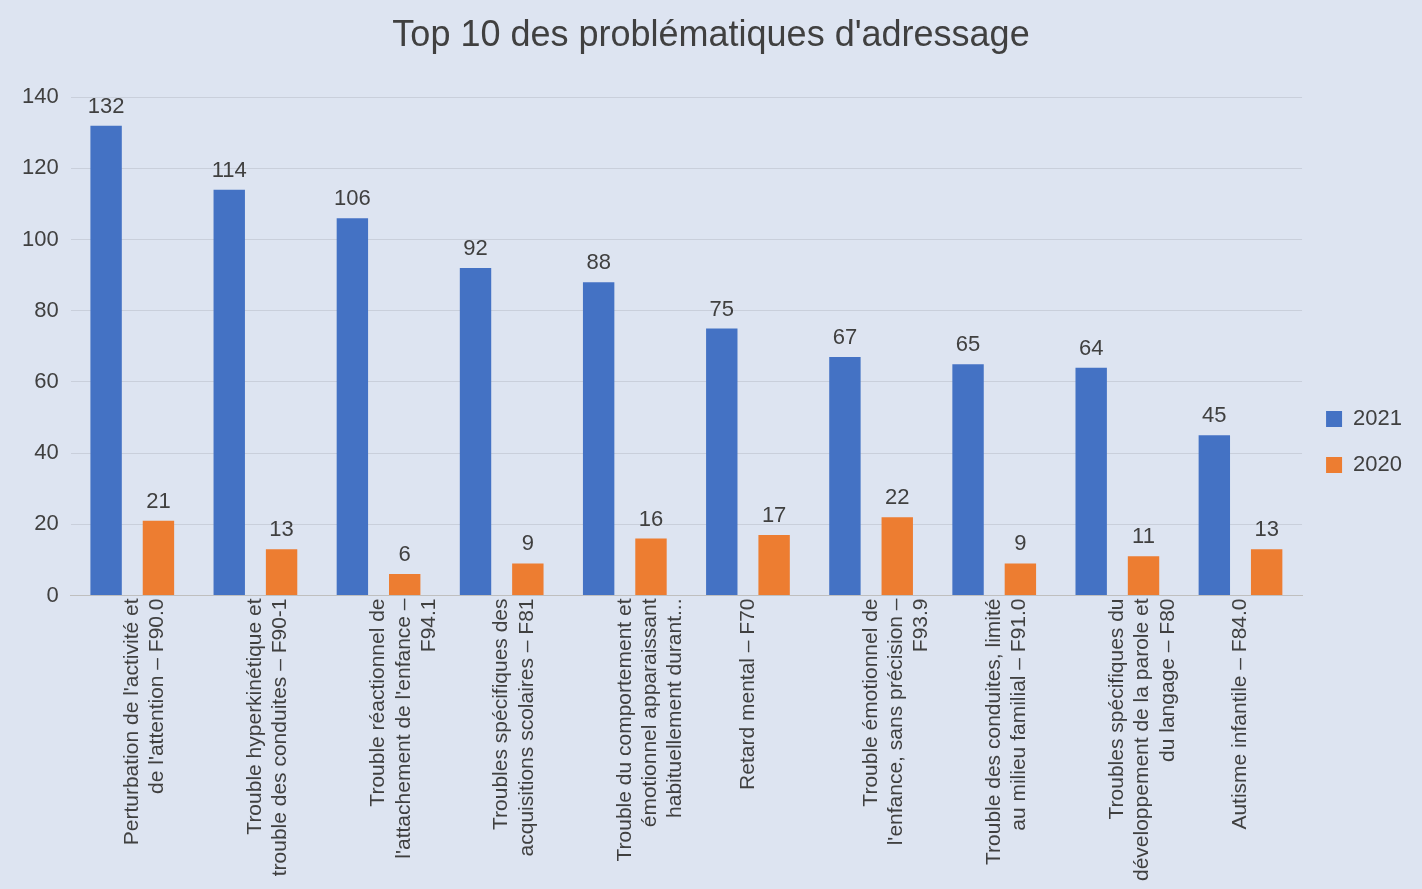 This screenshot has width=1422, height=889. What do you see at coordinates (404, 554) in the screenshot?
I see `data-label: 6` at bounding box center [404, 554].